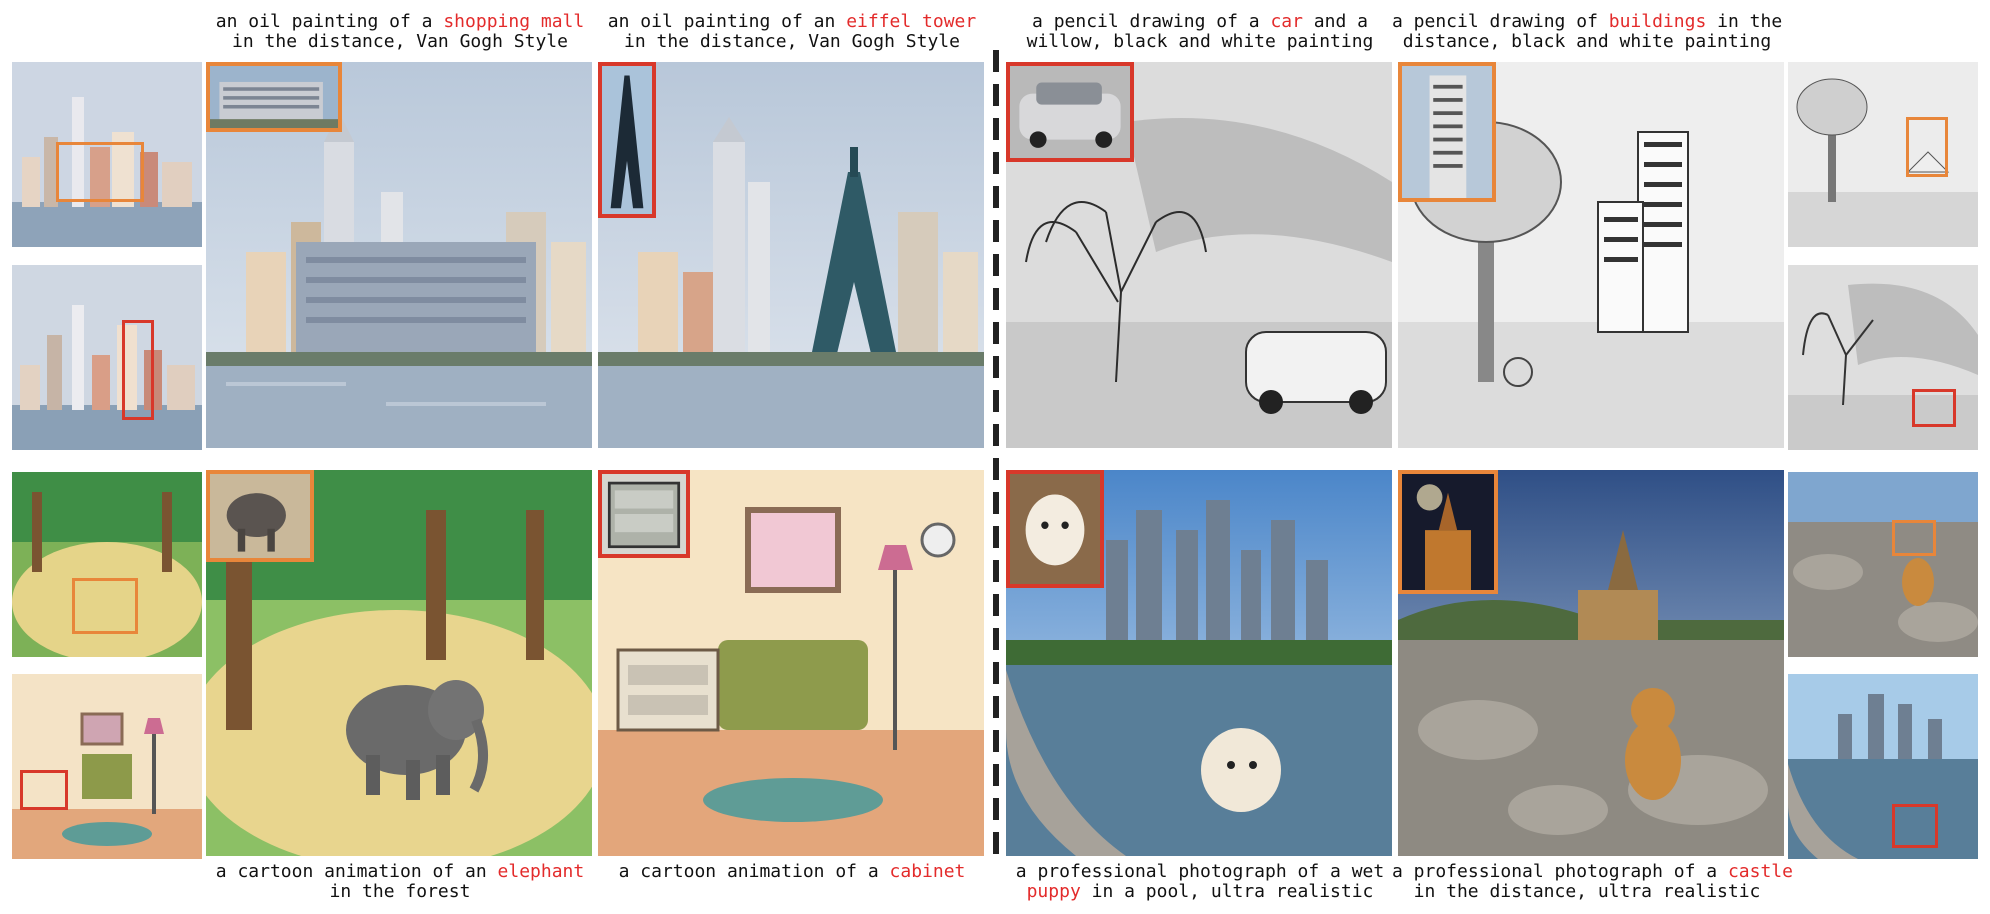  I want to click on cabinet-reference-inset, so click(644, 514).